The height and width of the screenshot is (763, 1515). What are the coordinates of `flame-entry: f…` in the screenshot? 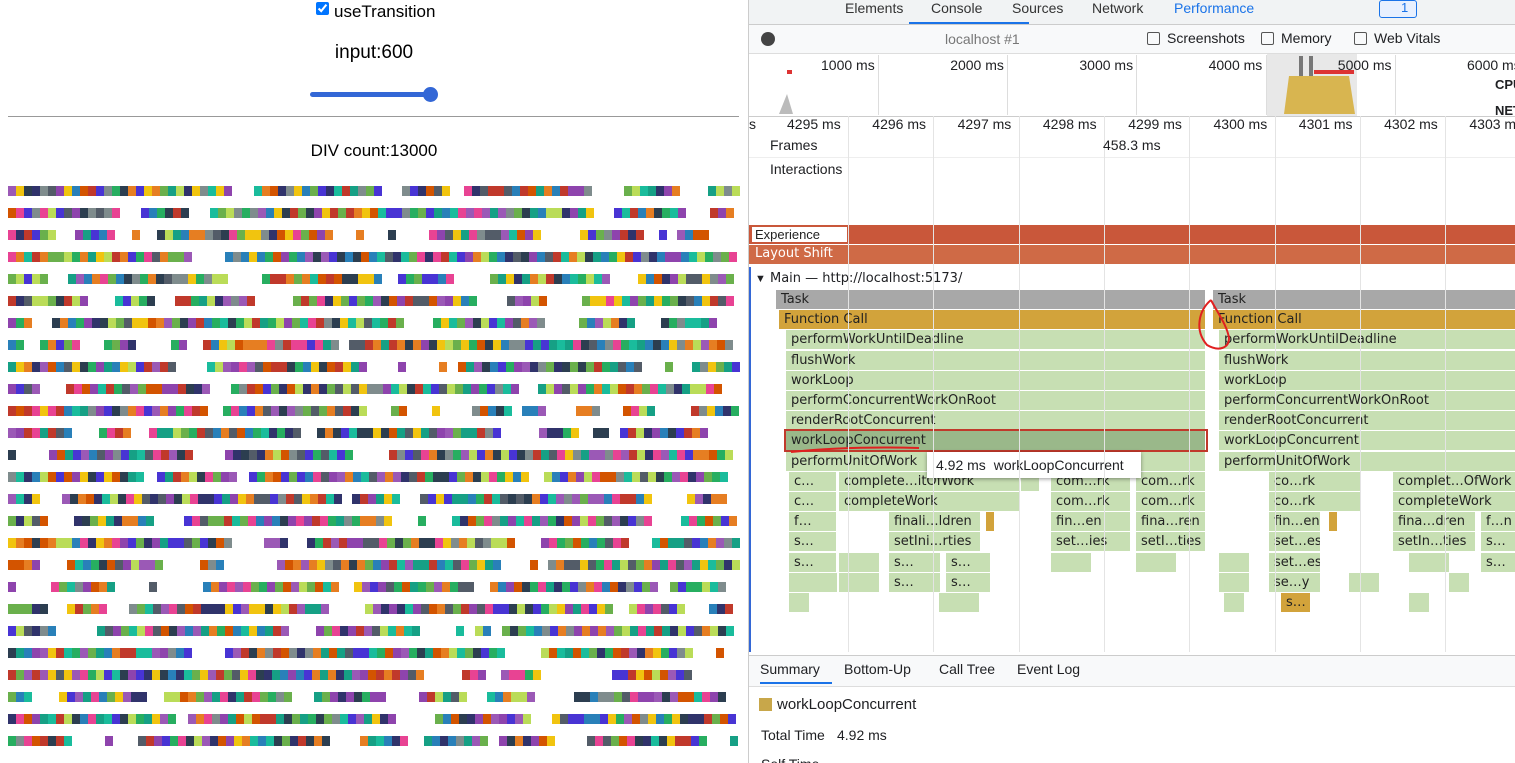 It's located at (813, 522).